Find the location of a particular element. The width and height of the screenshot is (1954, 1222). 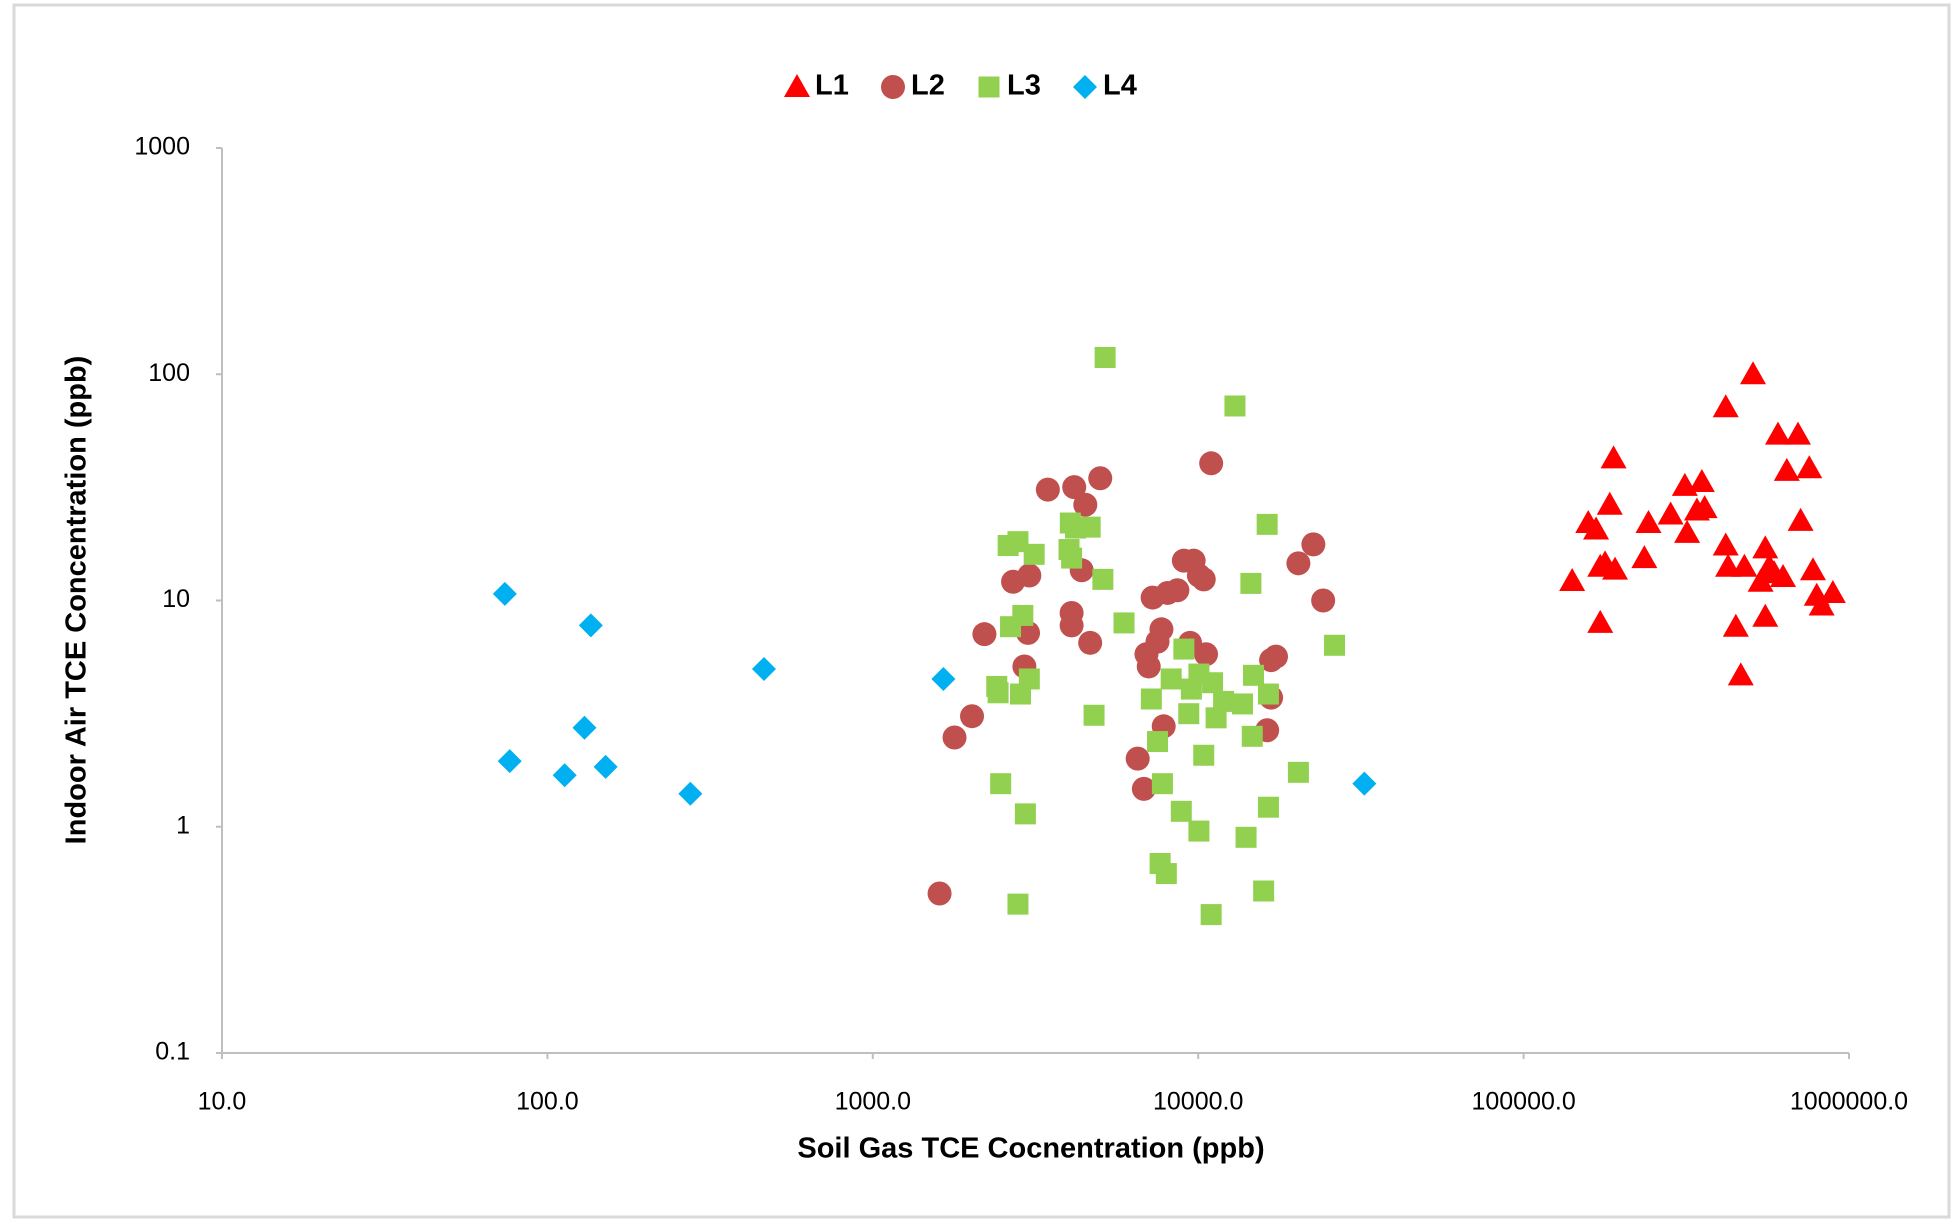

x-tick-label: 10.0 is located at coordinates (222, 1102).